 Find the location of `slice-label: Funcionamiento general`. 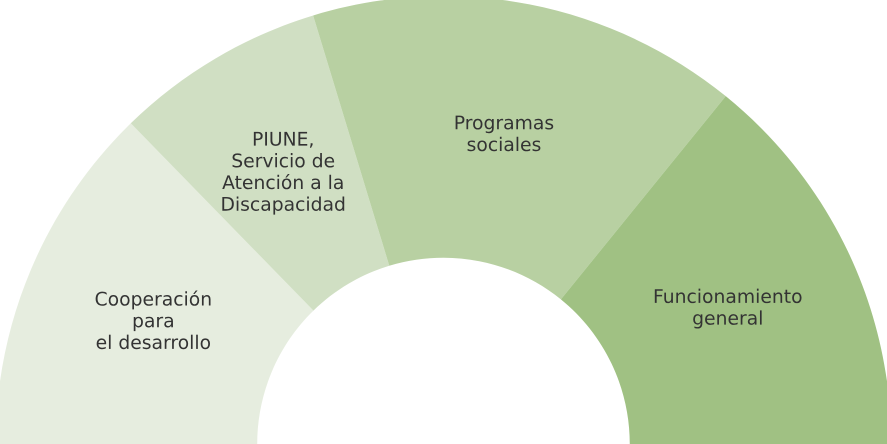

slice-label: Funcionamiento general is located at coordinates (728, 308).